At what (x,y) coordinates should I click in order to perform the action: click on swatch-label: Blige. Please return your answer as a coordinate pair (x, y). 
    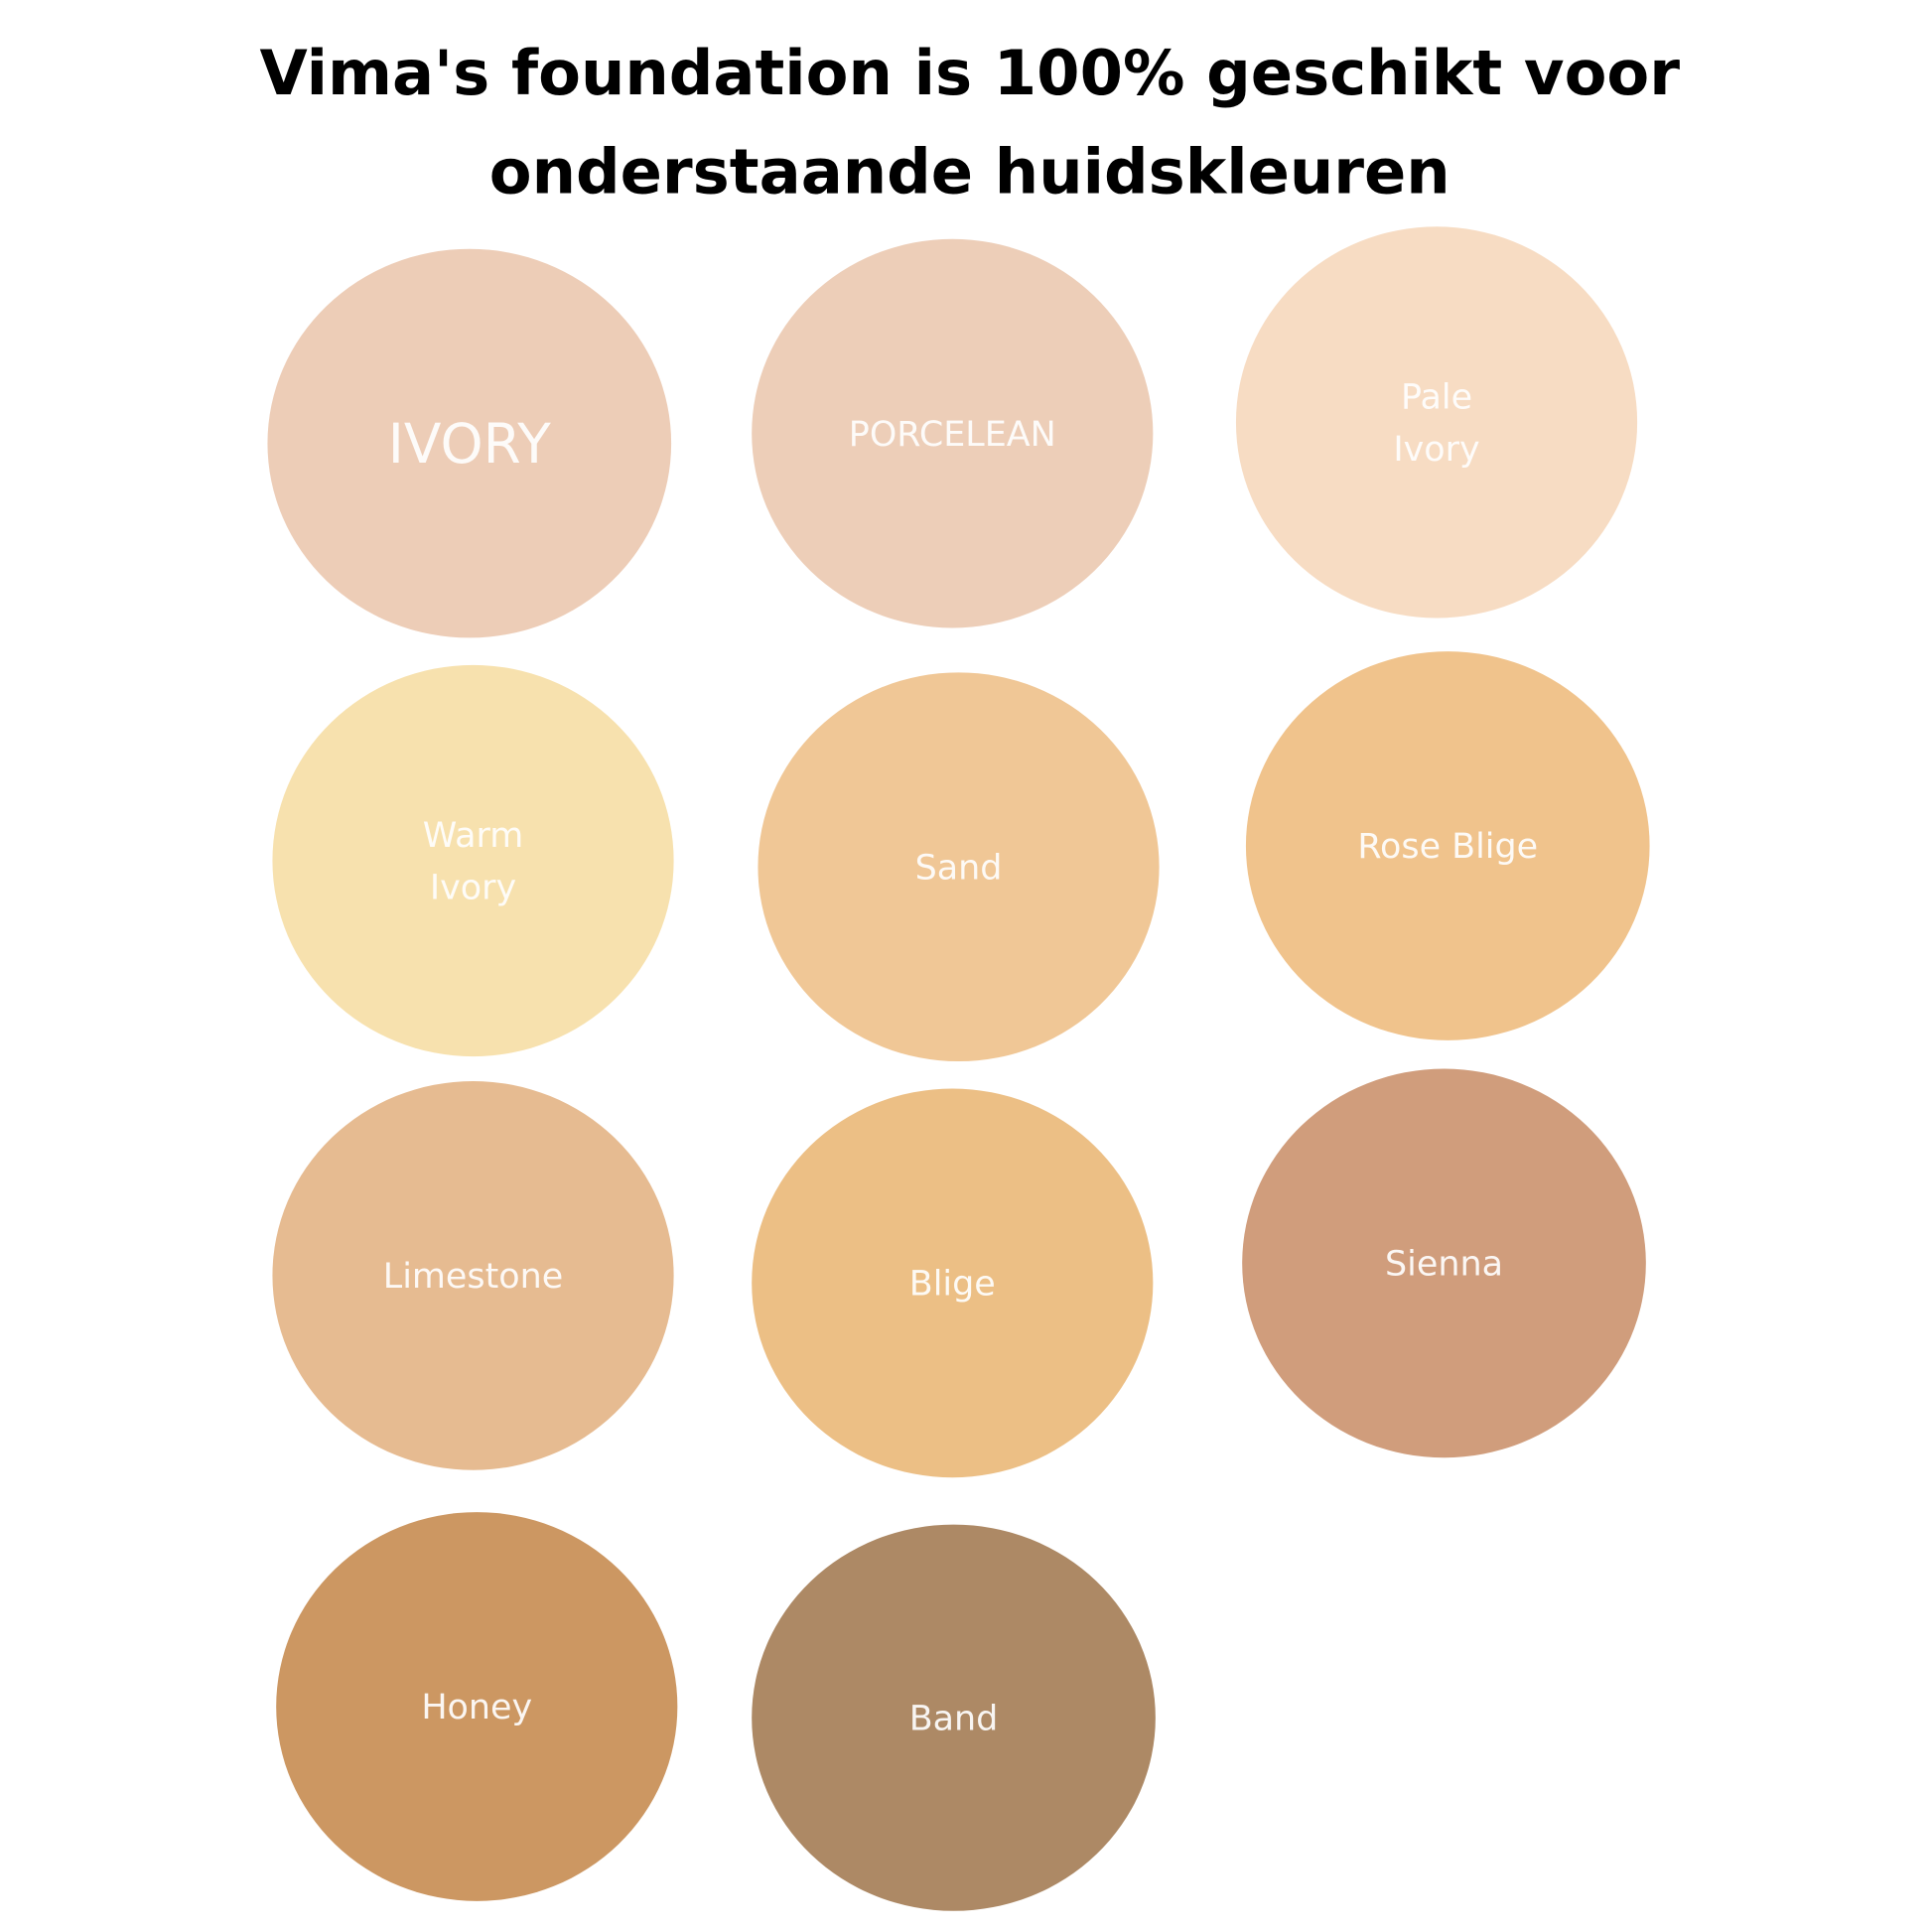
    Looking at the image, I should click on (953, 1285).